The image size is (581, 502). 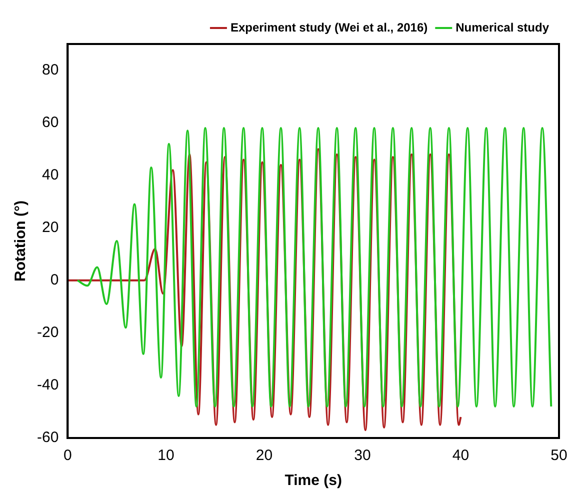 What do you see at coordinates (313, 481) in the screenshot?
I see `x-axis-title: Time (s)` at bounding box center [313, 481].